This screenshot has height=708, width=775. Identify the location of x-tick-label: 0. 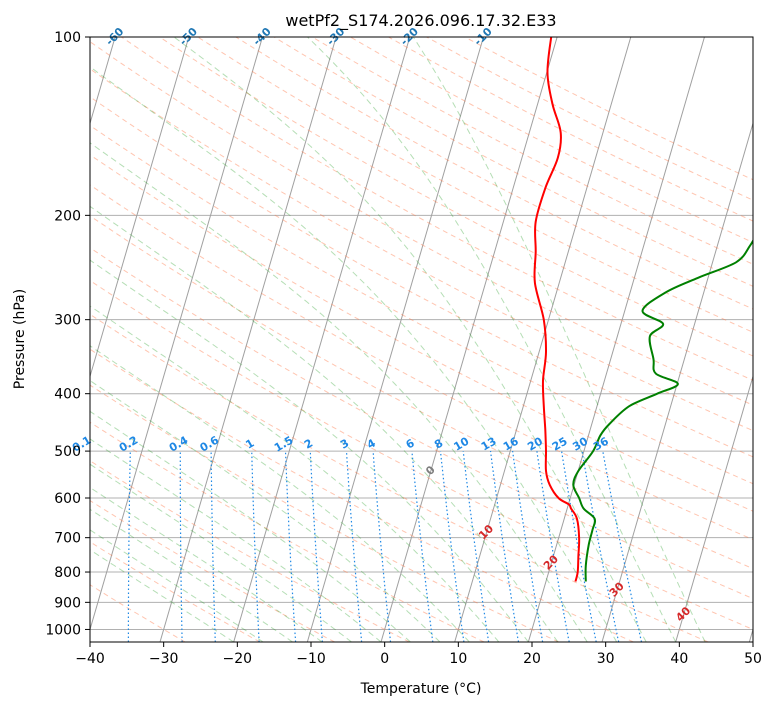
(384, 659).